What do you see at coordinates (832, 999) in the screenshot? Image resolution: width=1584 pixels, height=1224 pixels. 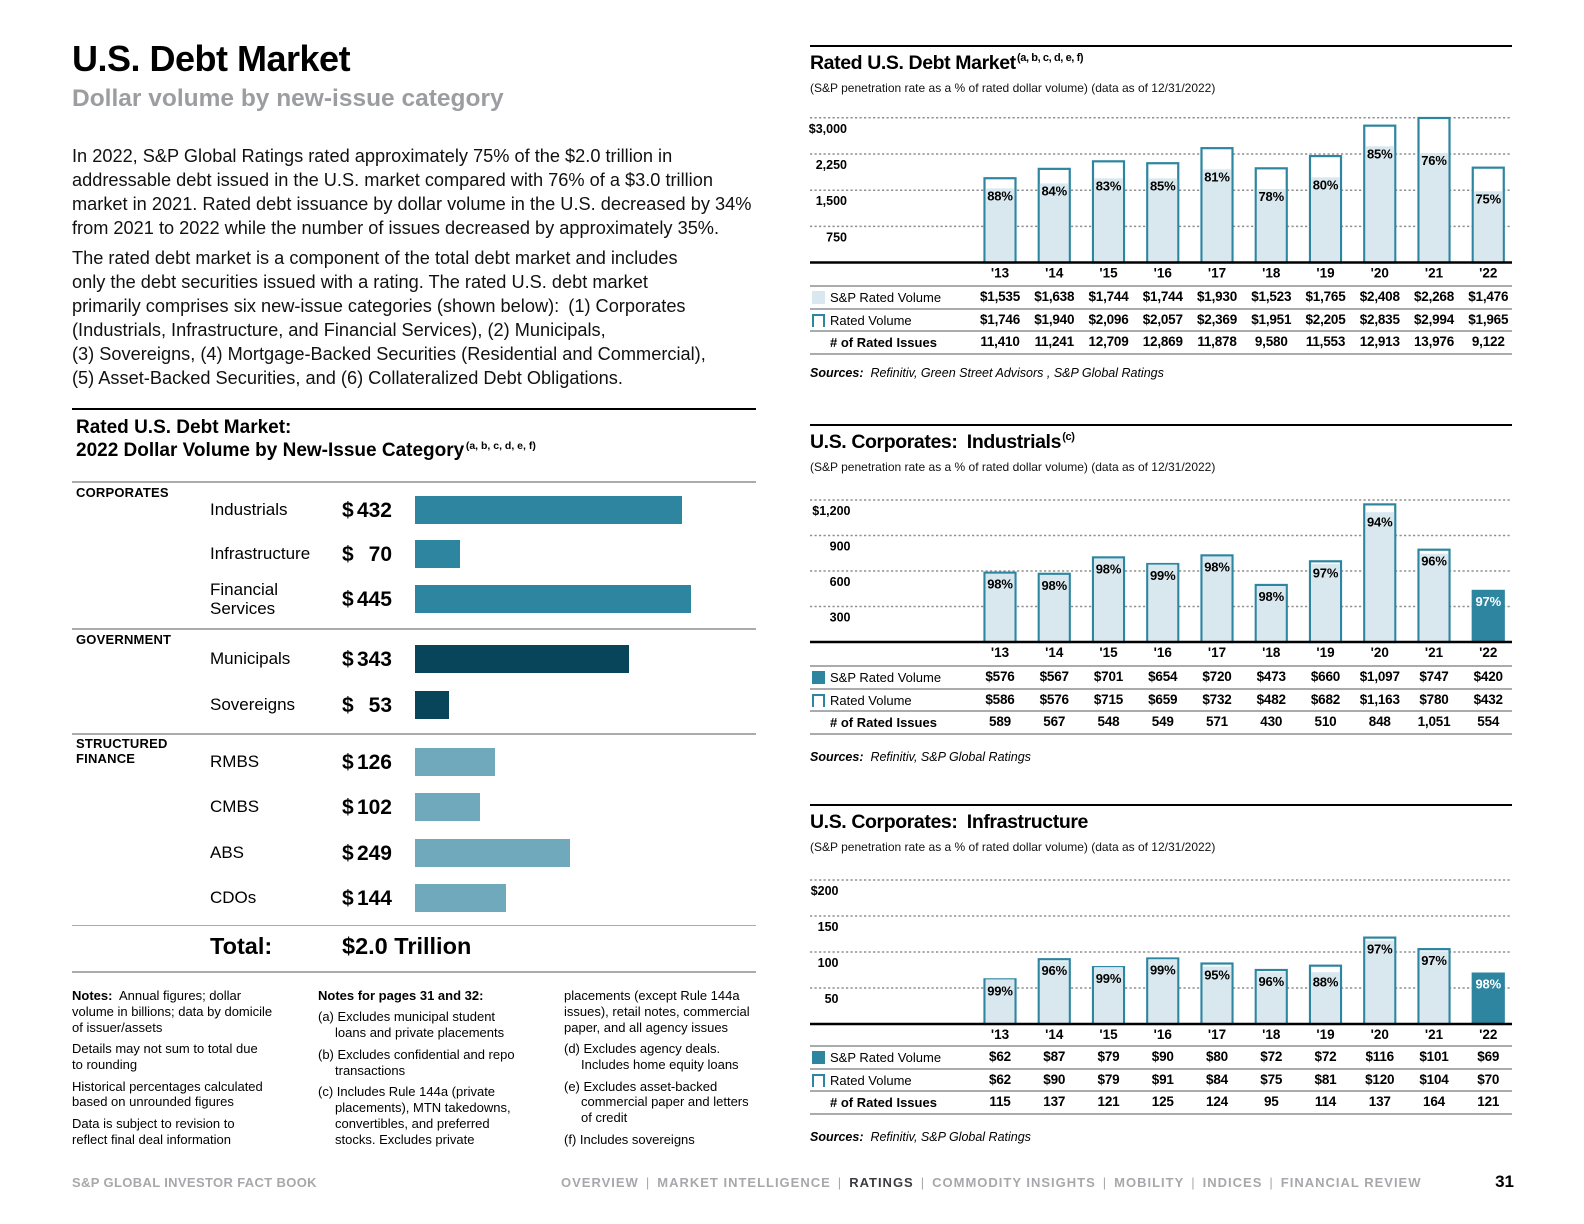 I see `svg-text: 50` at bounding box center [832, 999].